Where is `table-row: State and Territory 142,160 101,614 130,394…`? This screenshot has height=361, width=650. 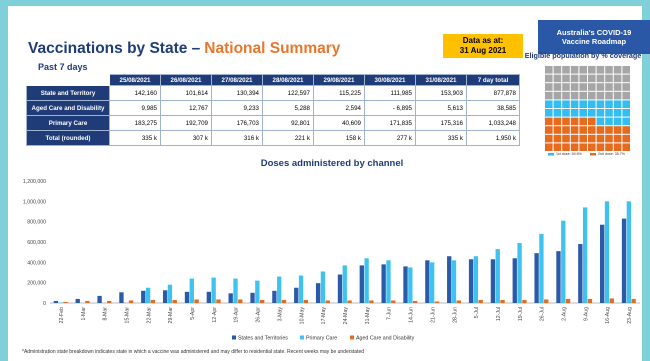 table-row: State and Territory 142,160 101,614 130,394… is located at coordinates (273, 93).